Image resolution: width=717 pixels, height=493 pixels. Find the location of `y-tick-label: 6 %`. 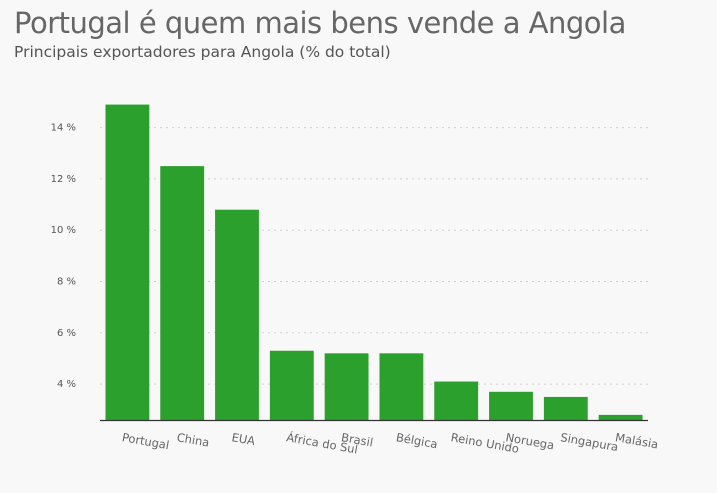

y-tick-label: 6 % is located at coordinates (66, 333).